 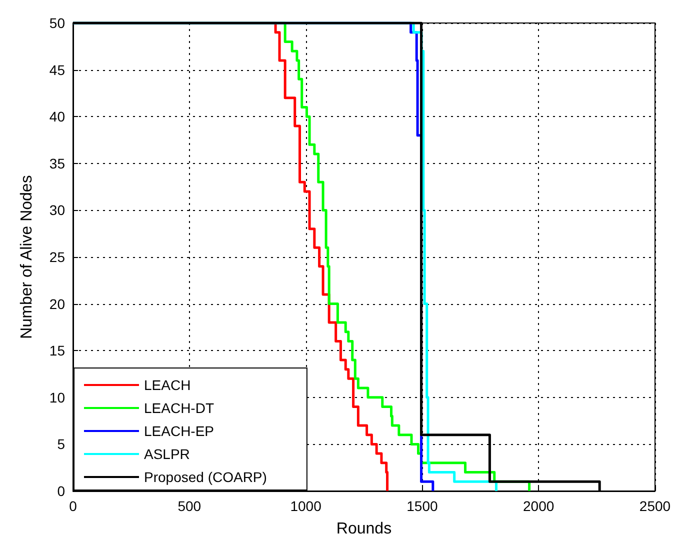 I want to click on y-tick-label: 0, so click(x=61, y=491).